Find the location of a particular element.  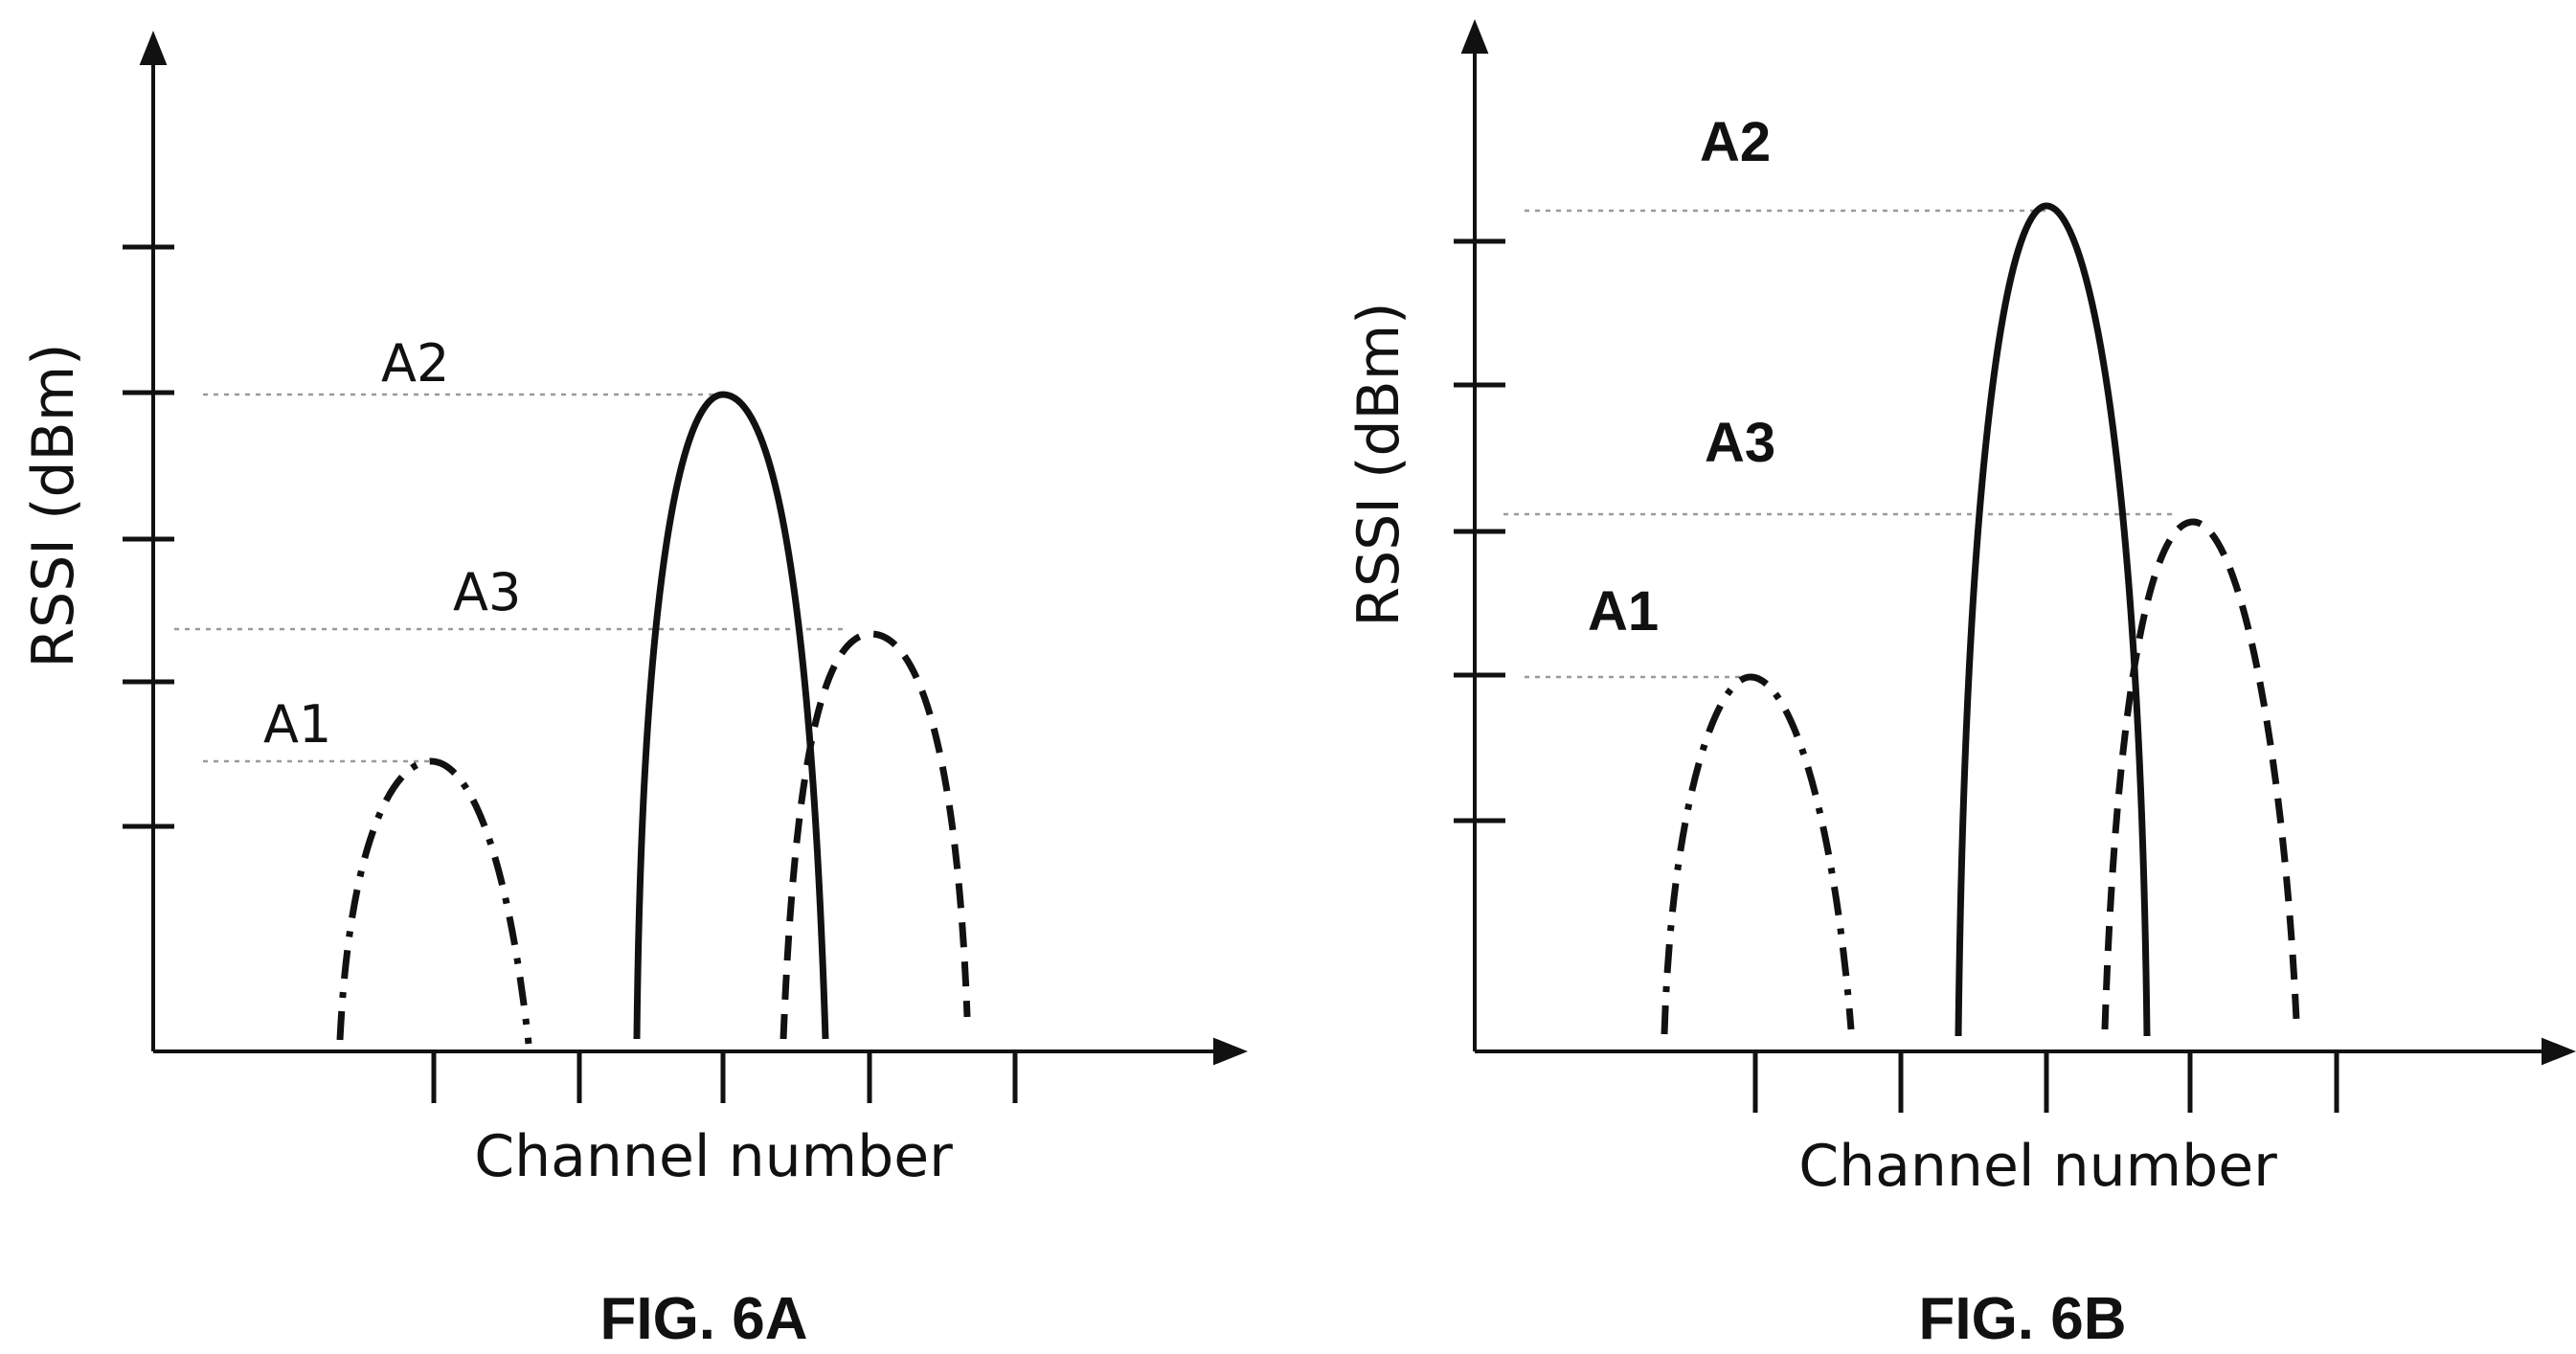

figure-caption: FIG. 6A is located at coordinates (703, 1319).